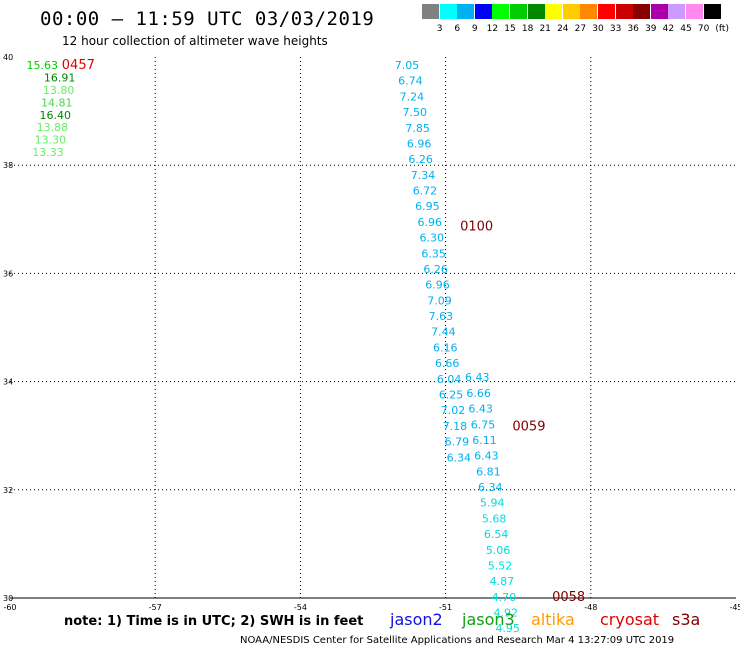  Describe the element at coordinates (630, 619) in the screenshot. I see `satellite-label-cryosat: cryosat` at that location.